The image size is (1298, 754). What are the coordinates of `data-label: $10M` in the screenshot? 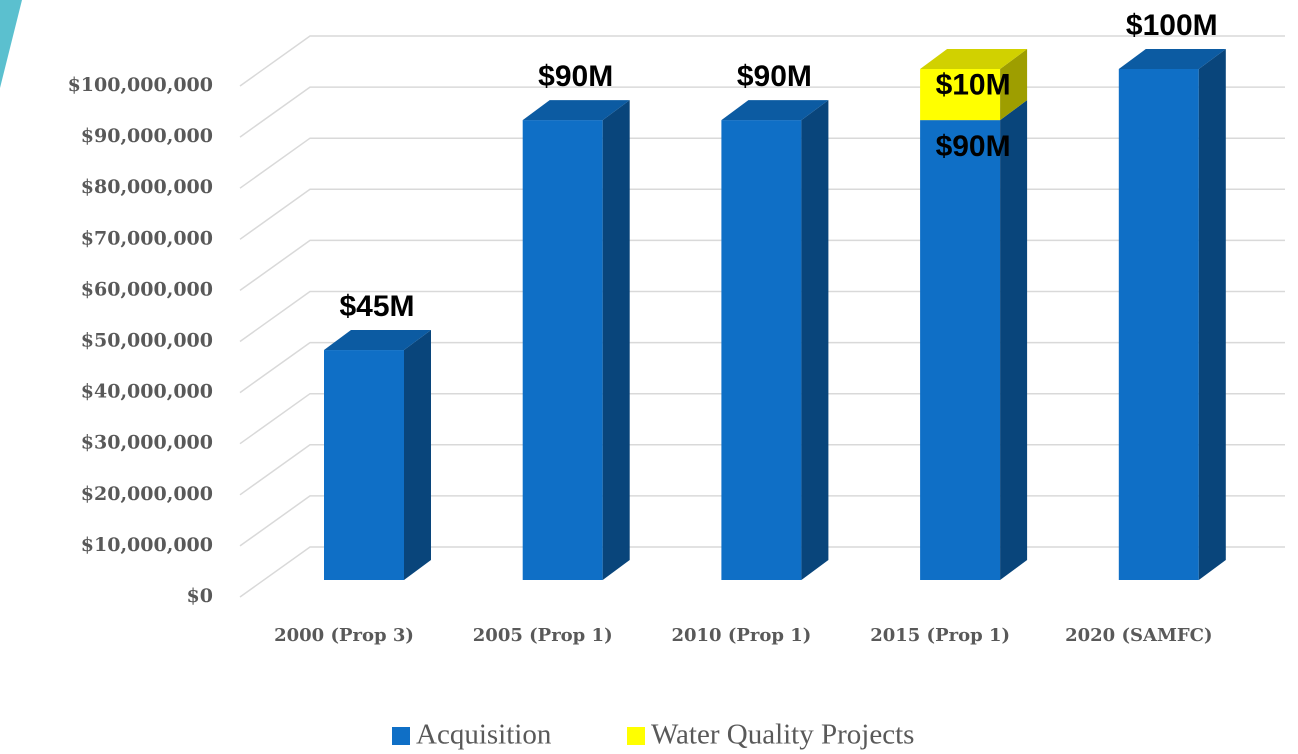 It's located at (973, 84).